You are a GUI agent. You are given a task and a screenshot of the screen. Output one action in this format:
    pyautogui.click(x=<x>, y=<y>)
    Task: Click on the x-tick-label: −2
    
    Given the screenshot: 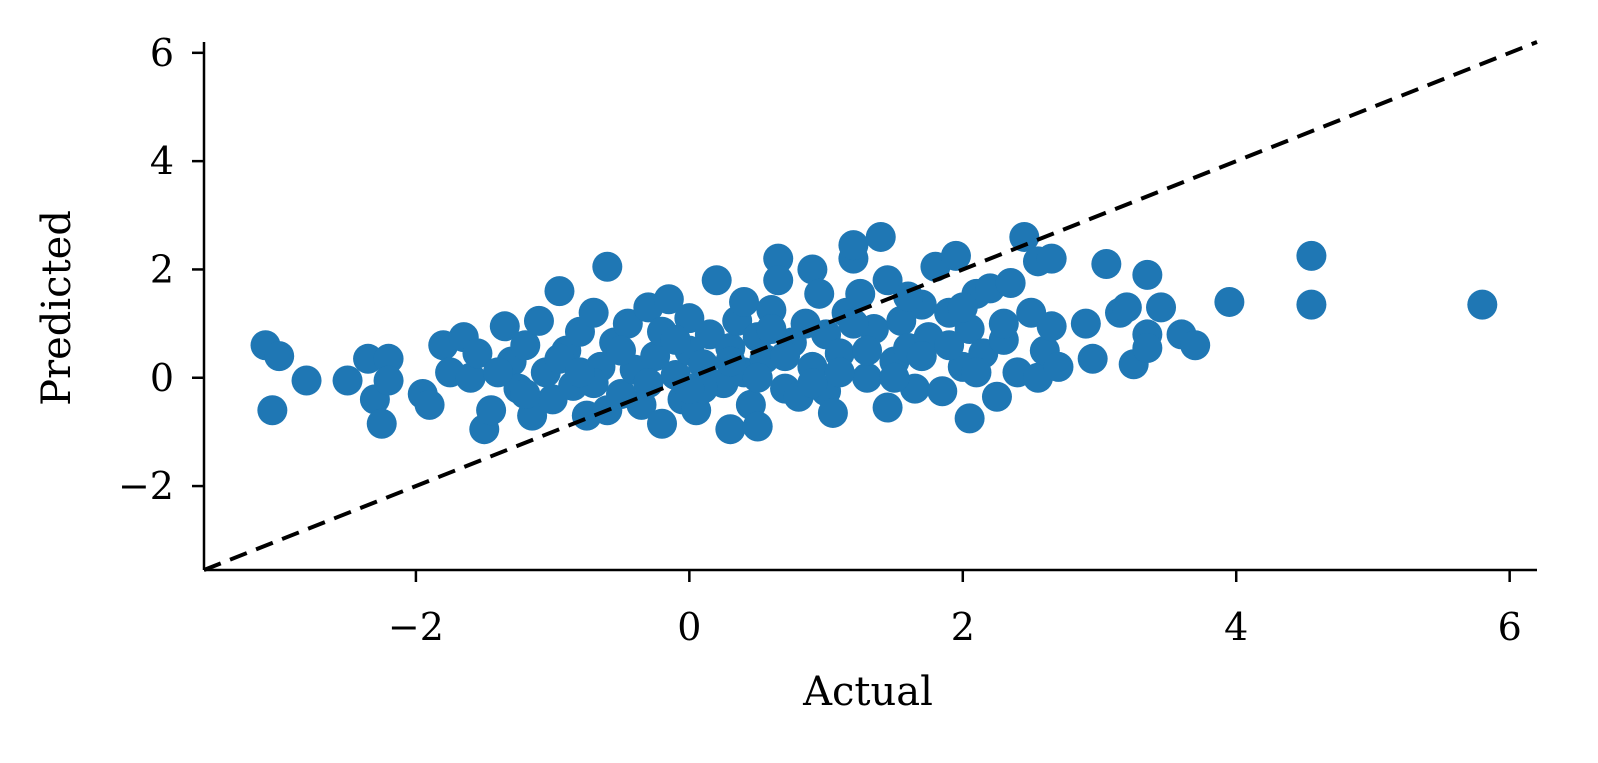 What is the action you would take?
    pyautogui.click(x=416, y=627)
    